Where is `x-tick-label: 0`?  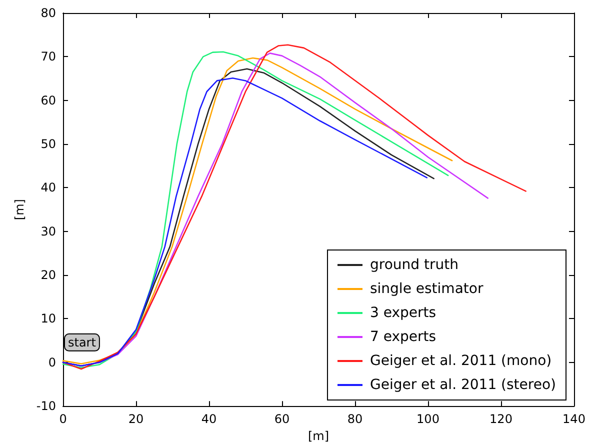
x-tick-label: 0 is located at coordinates (63, 419).